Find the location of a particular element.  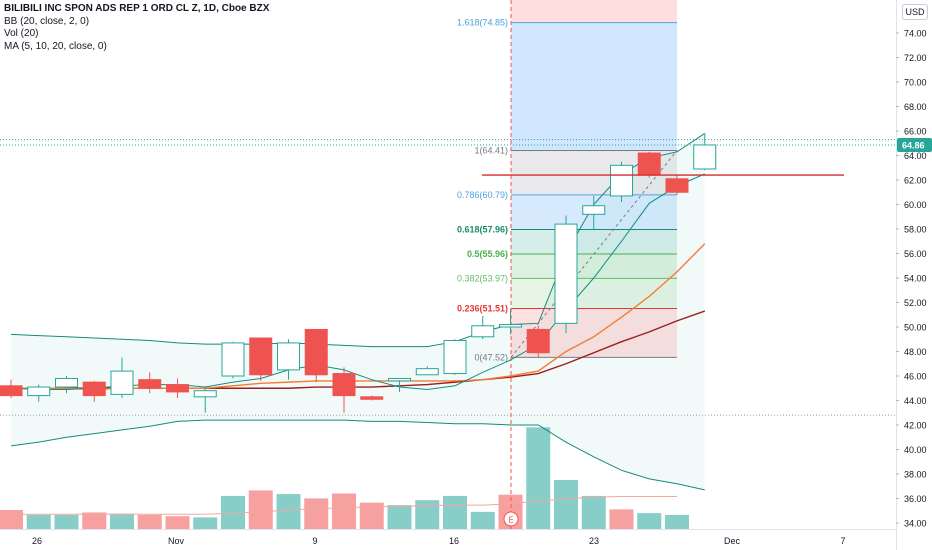

price-axis-label: 34.00 is located at coordinates (915, 524).